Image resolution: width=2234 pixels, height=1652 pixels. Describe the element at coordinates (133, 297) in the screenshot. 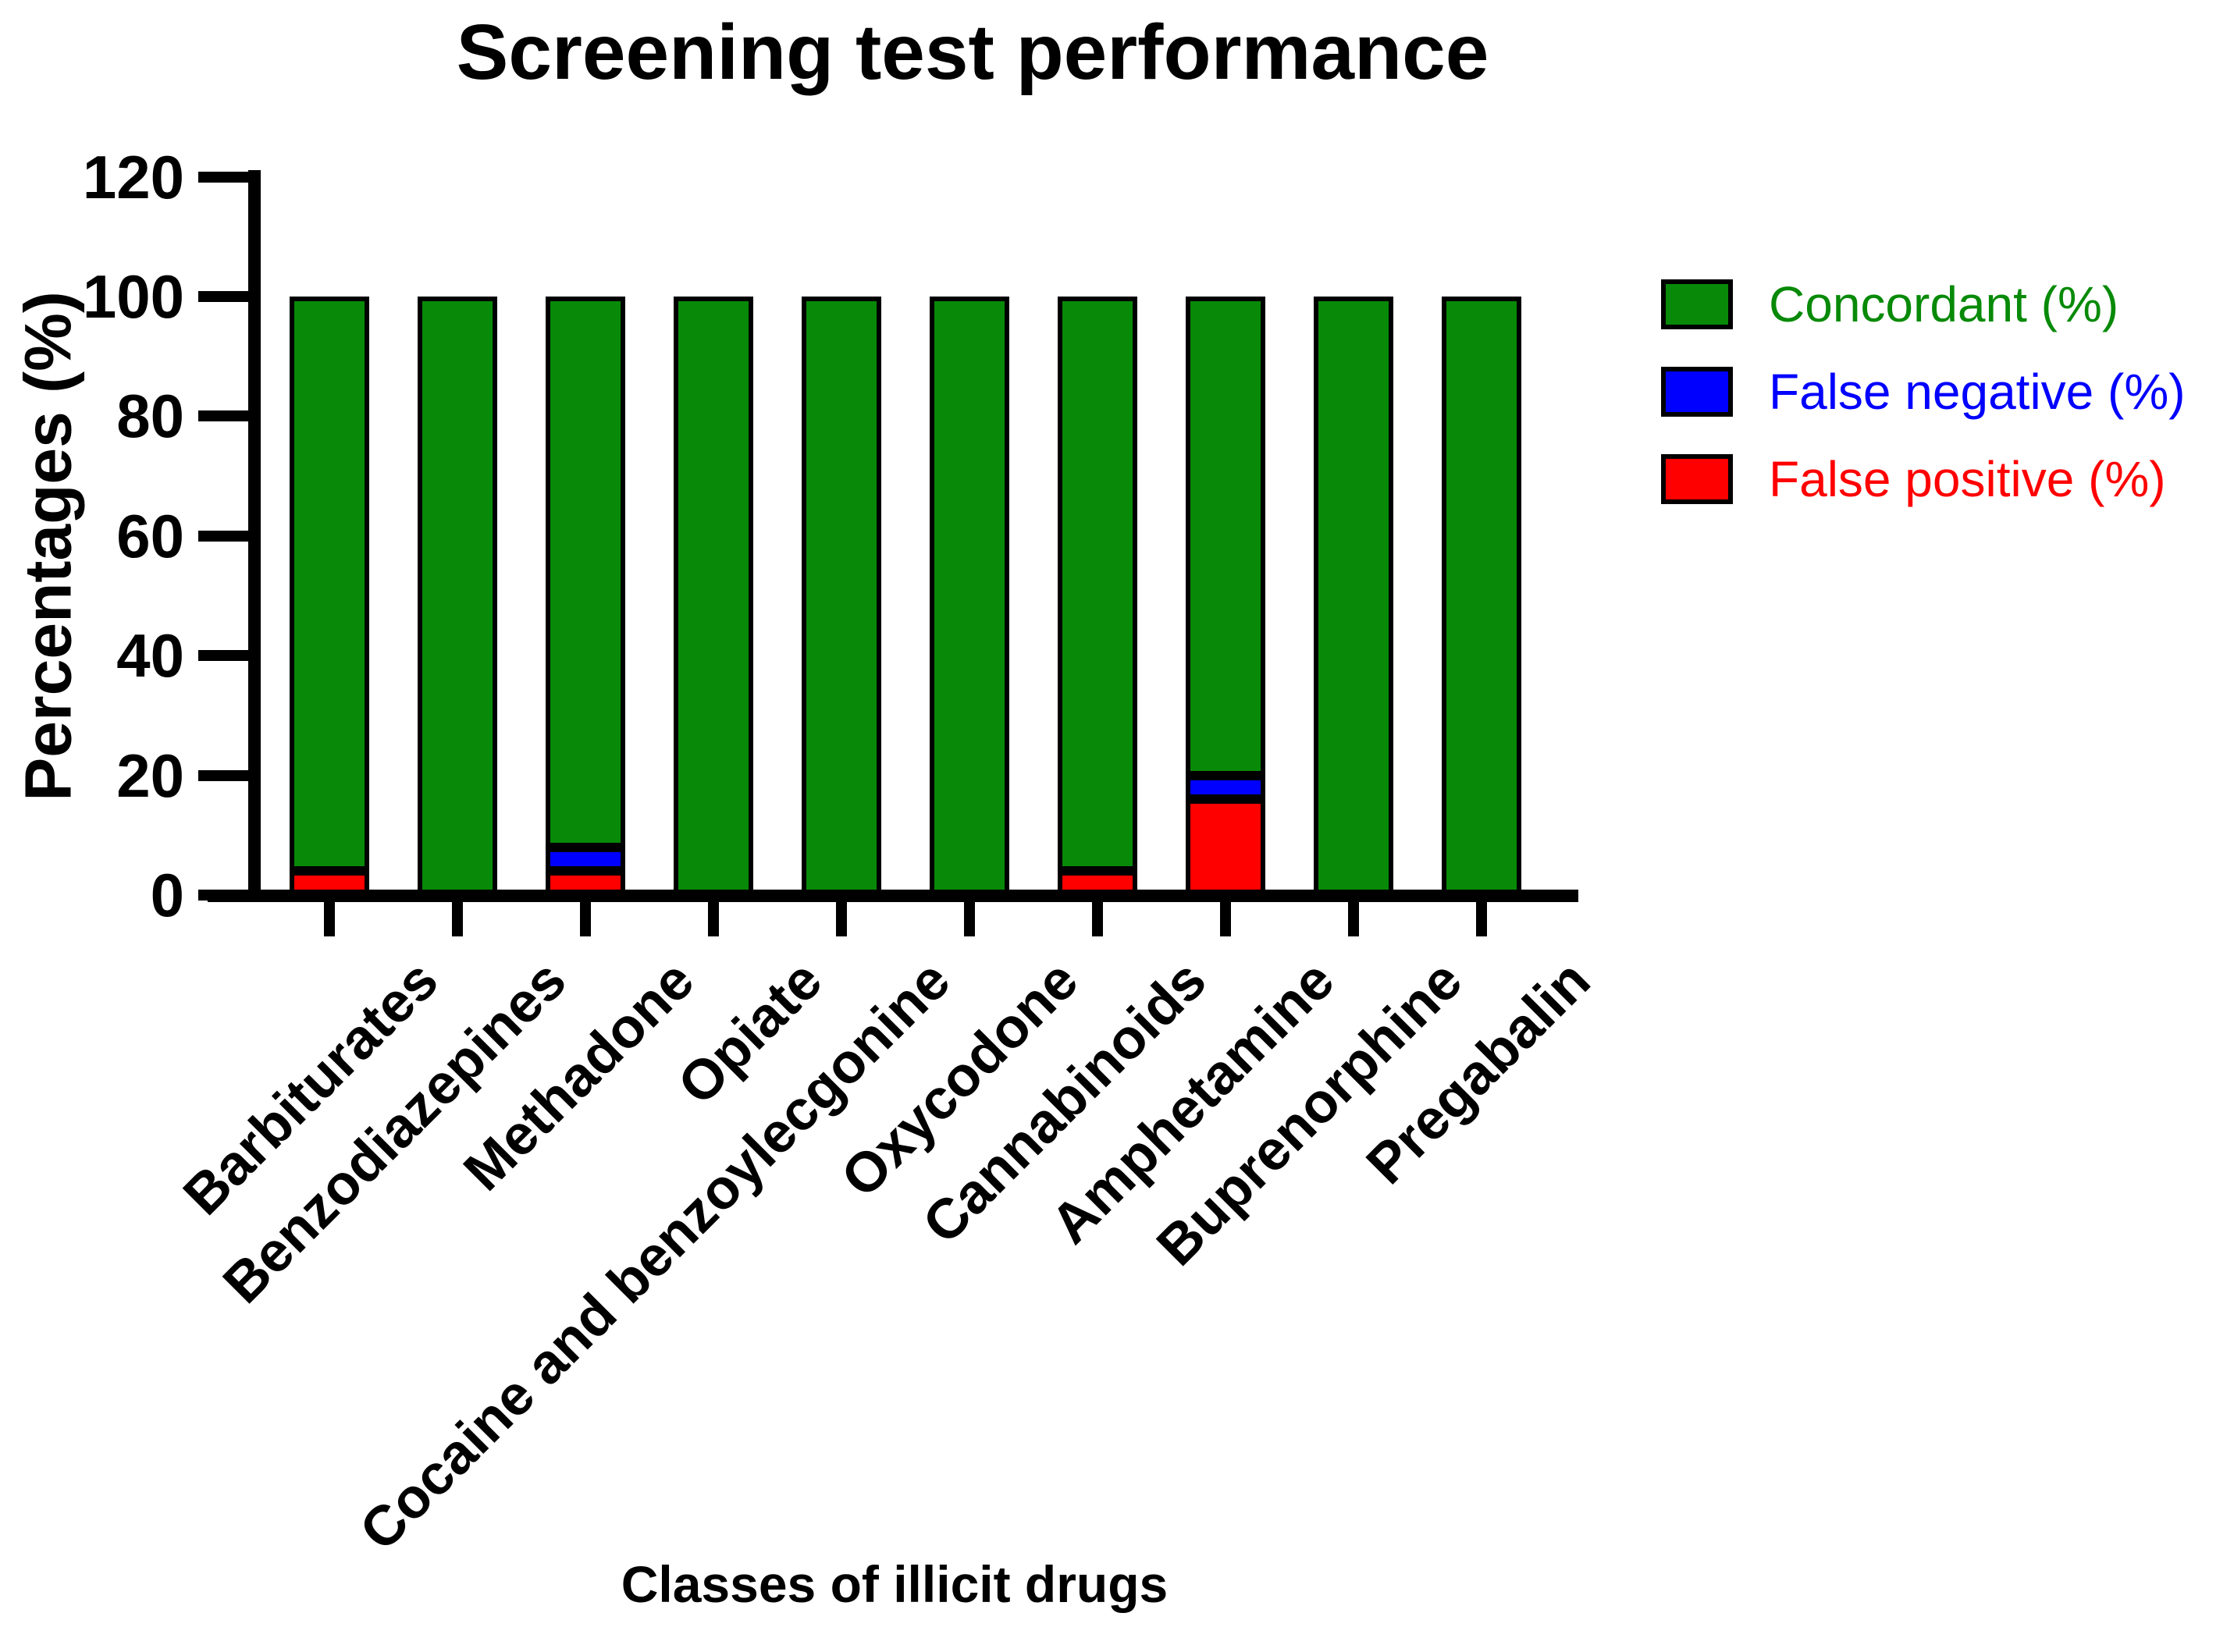

I see `y-tick-label: 100` at that location.